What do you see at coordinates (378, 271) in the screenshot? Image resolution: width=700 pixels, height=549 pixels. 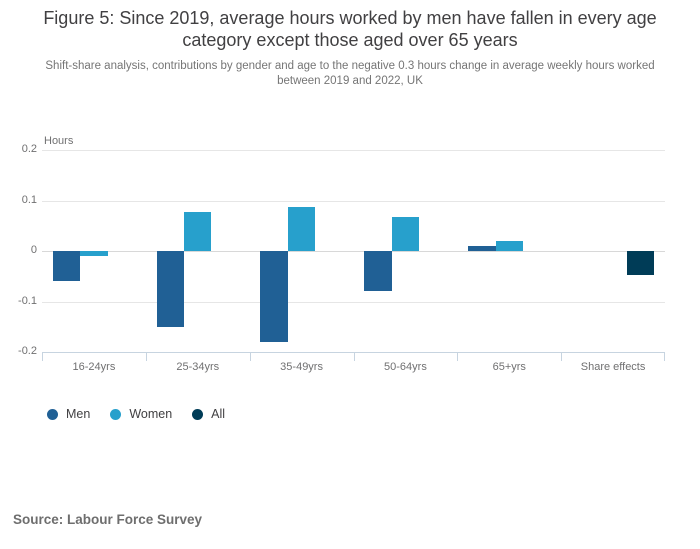 I see `bar-men-50-64yrs` at bounding box center [378, 271].